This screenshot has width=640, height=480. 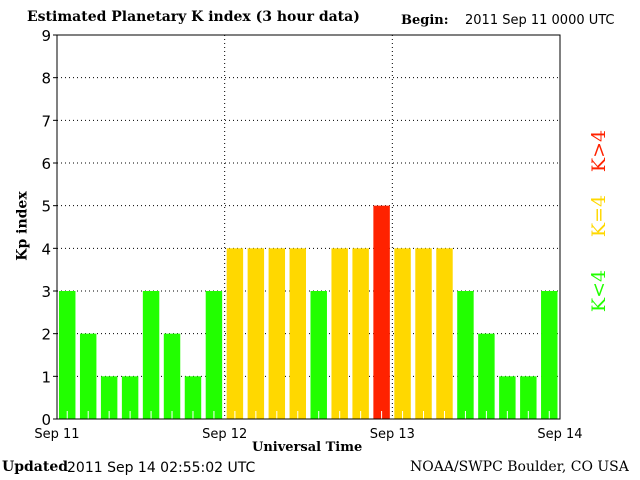 I want to click on x-tick-label: Sep 14, so click(x=559, y=434).